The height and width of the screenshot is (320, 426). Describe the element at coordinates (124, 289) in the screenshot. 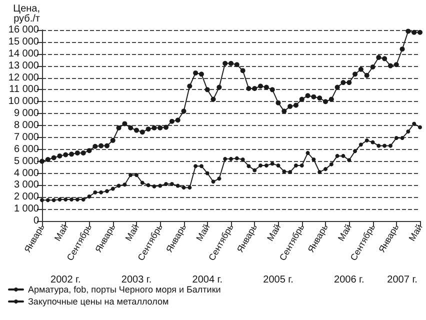

I see `legend-label: Арматура, fob, порты Черного моря и Балтики` at that location.